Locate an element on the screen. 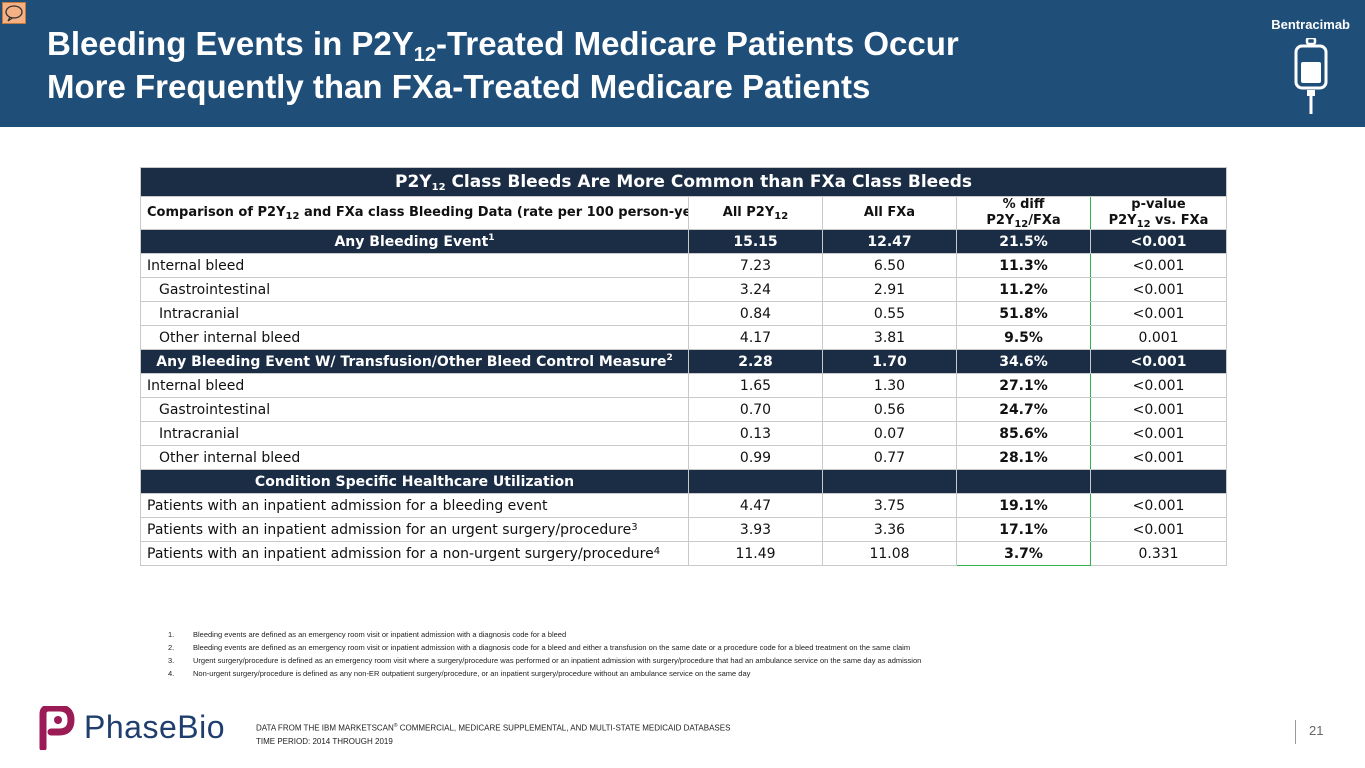  cell-fxa: 0.07 is located at coordinates (889, 433).